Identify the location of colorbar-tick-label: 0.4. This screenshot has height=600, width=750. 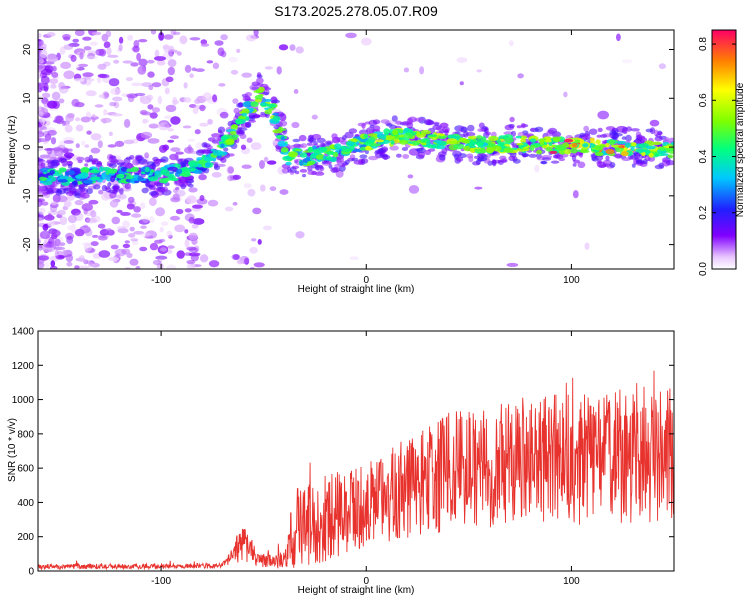
(703, 156).